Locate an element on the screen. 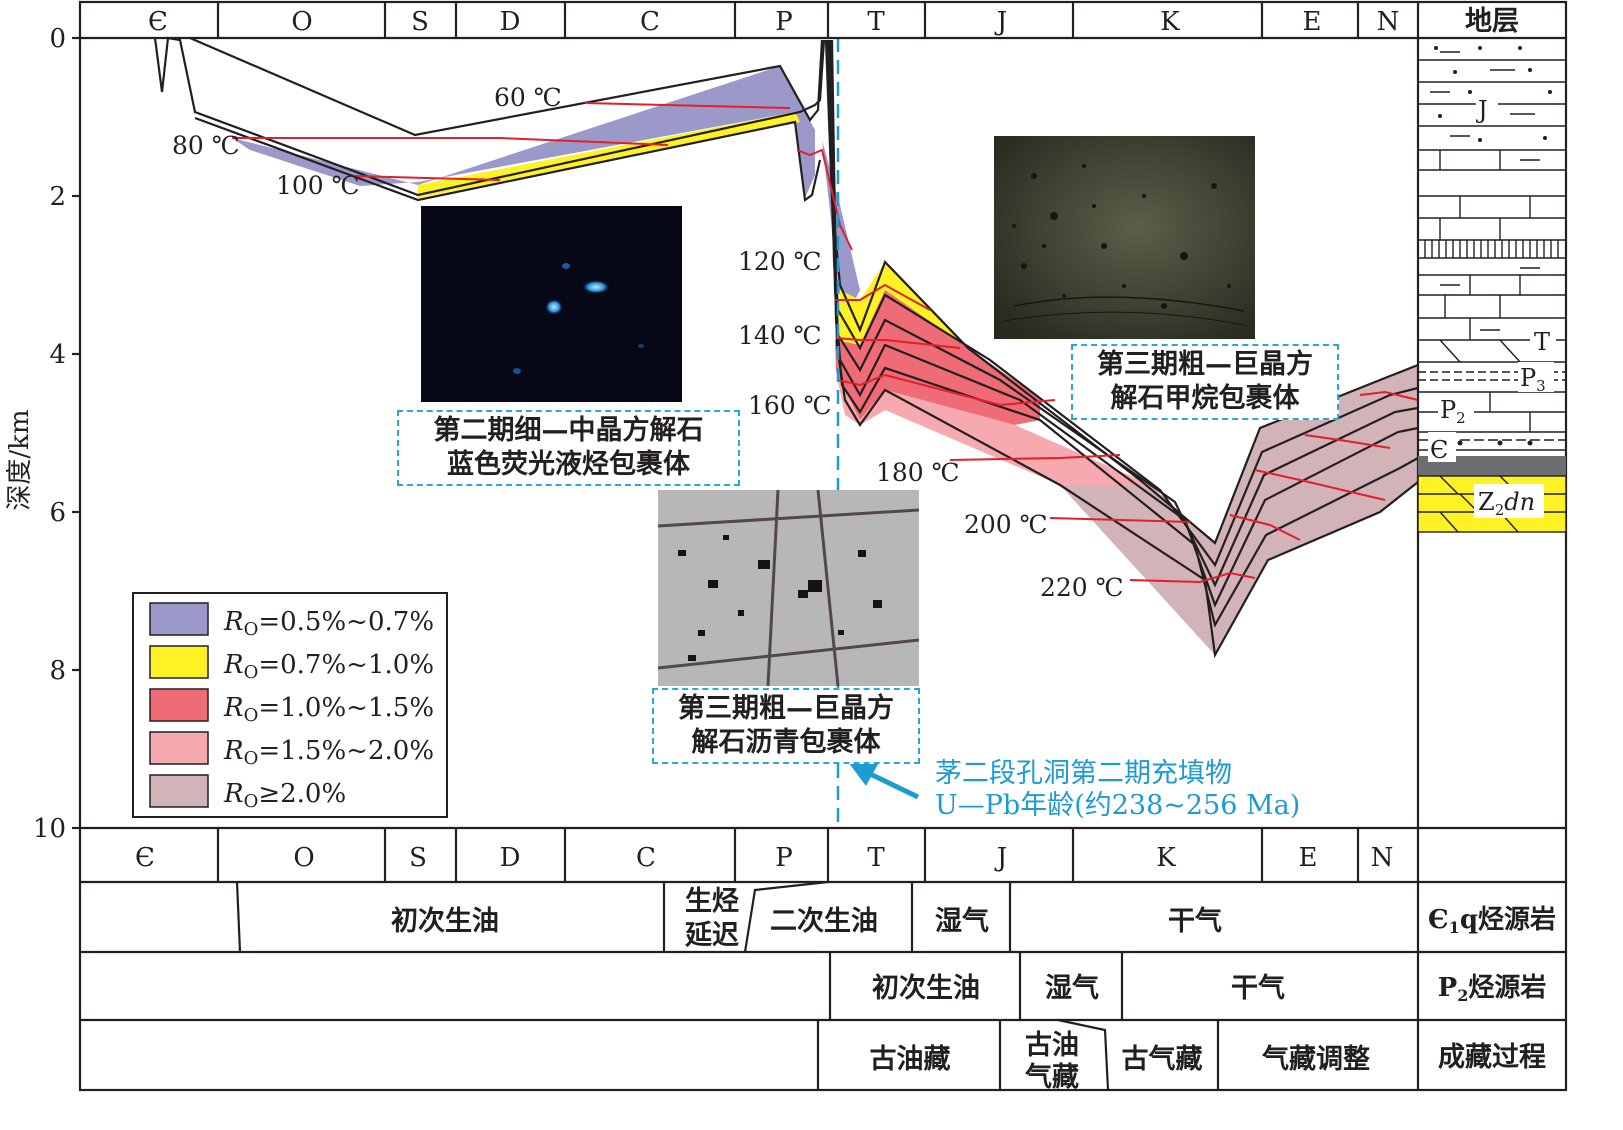 Image resolution: width=1623 pixels, height=1130 pixels. photo-blue-fluorescence is located at coordinates (551, 304).